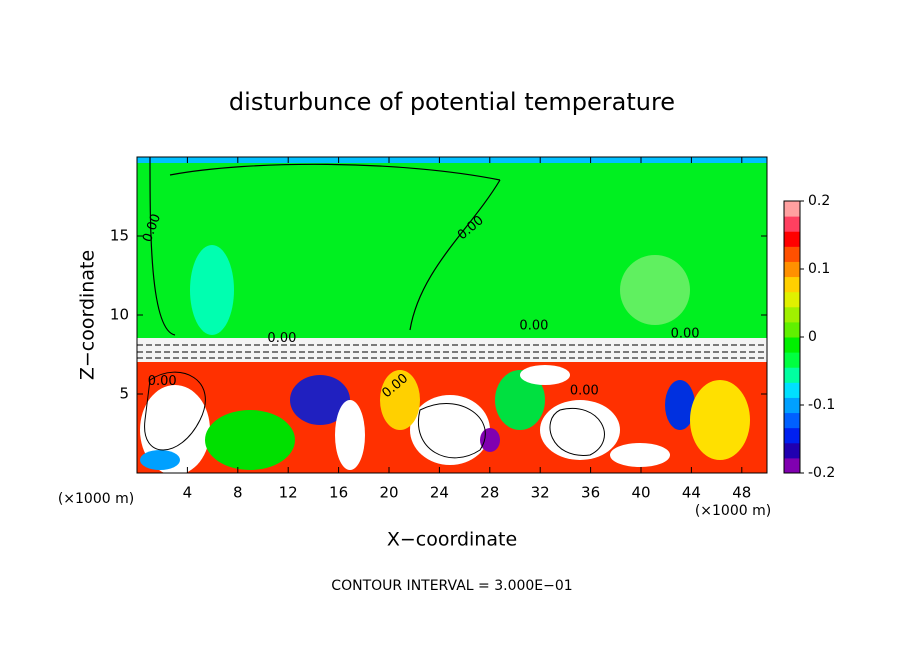 The height and width of the screenshot is (654, 904). Describe the element at coordinates (119, 236) in the screenshot. I see `y-tick-label: 15` at that location.